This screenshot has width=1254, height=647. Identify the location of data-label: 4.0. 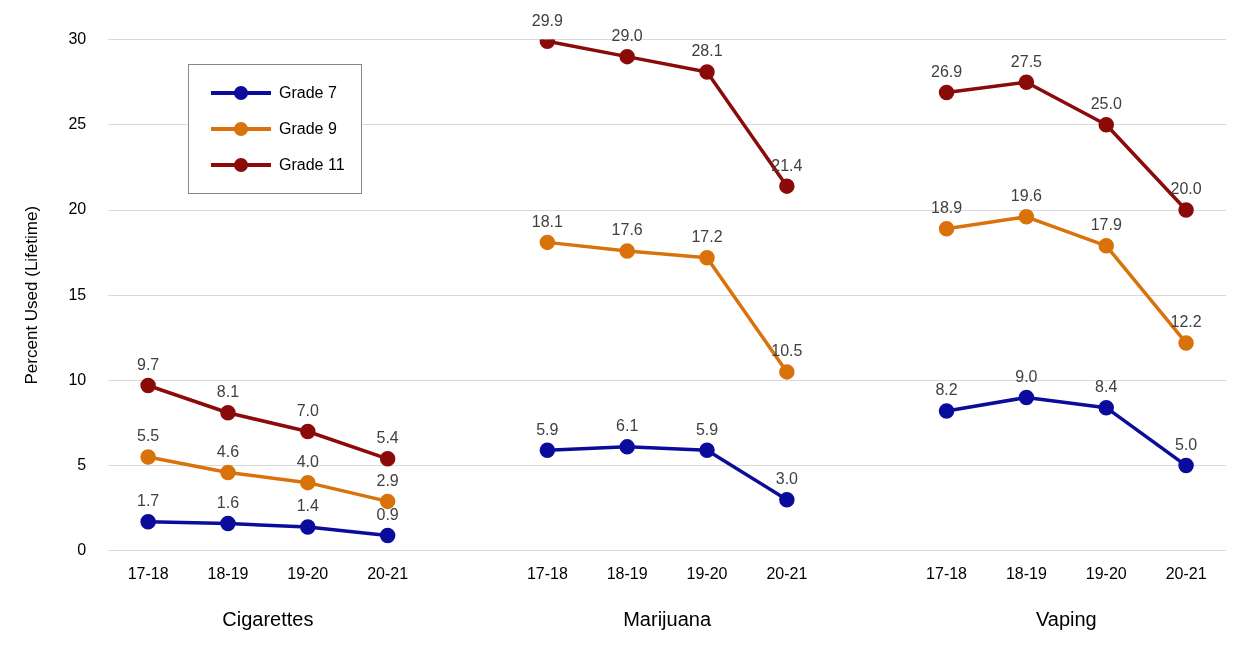
(308, 462).